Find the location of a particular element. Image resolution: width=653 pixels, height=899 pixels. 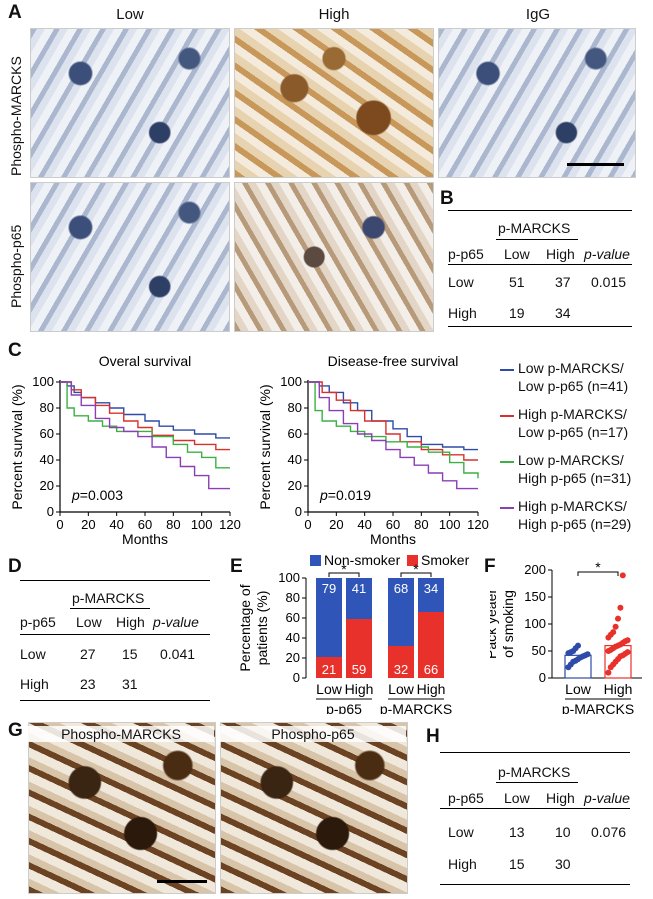

column-label-high: High is located at coordinates (334, 14).